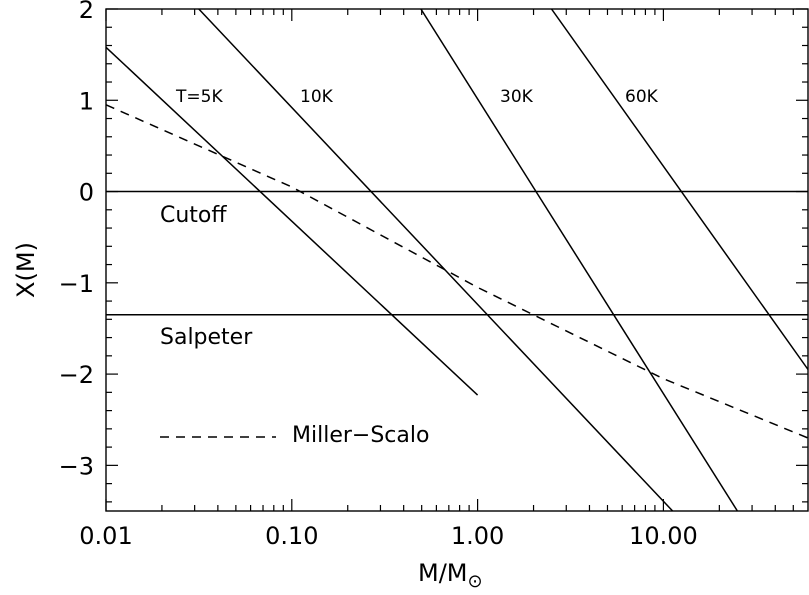  What do you see at coordinates (475, 581) in the screenshot?
I see `x-axis-label-sub: ⊙` at bounding box center [475, 581].